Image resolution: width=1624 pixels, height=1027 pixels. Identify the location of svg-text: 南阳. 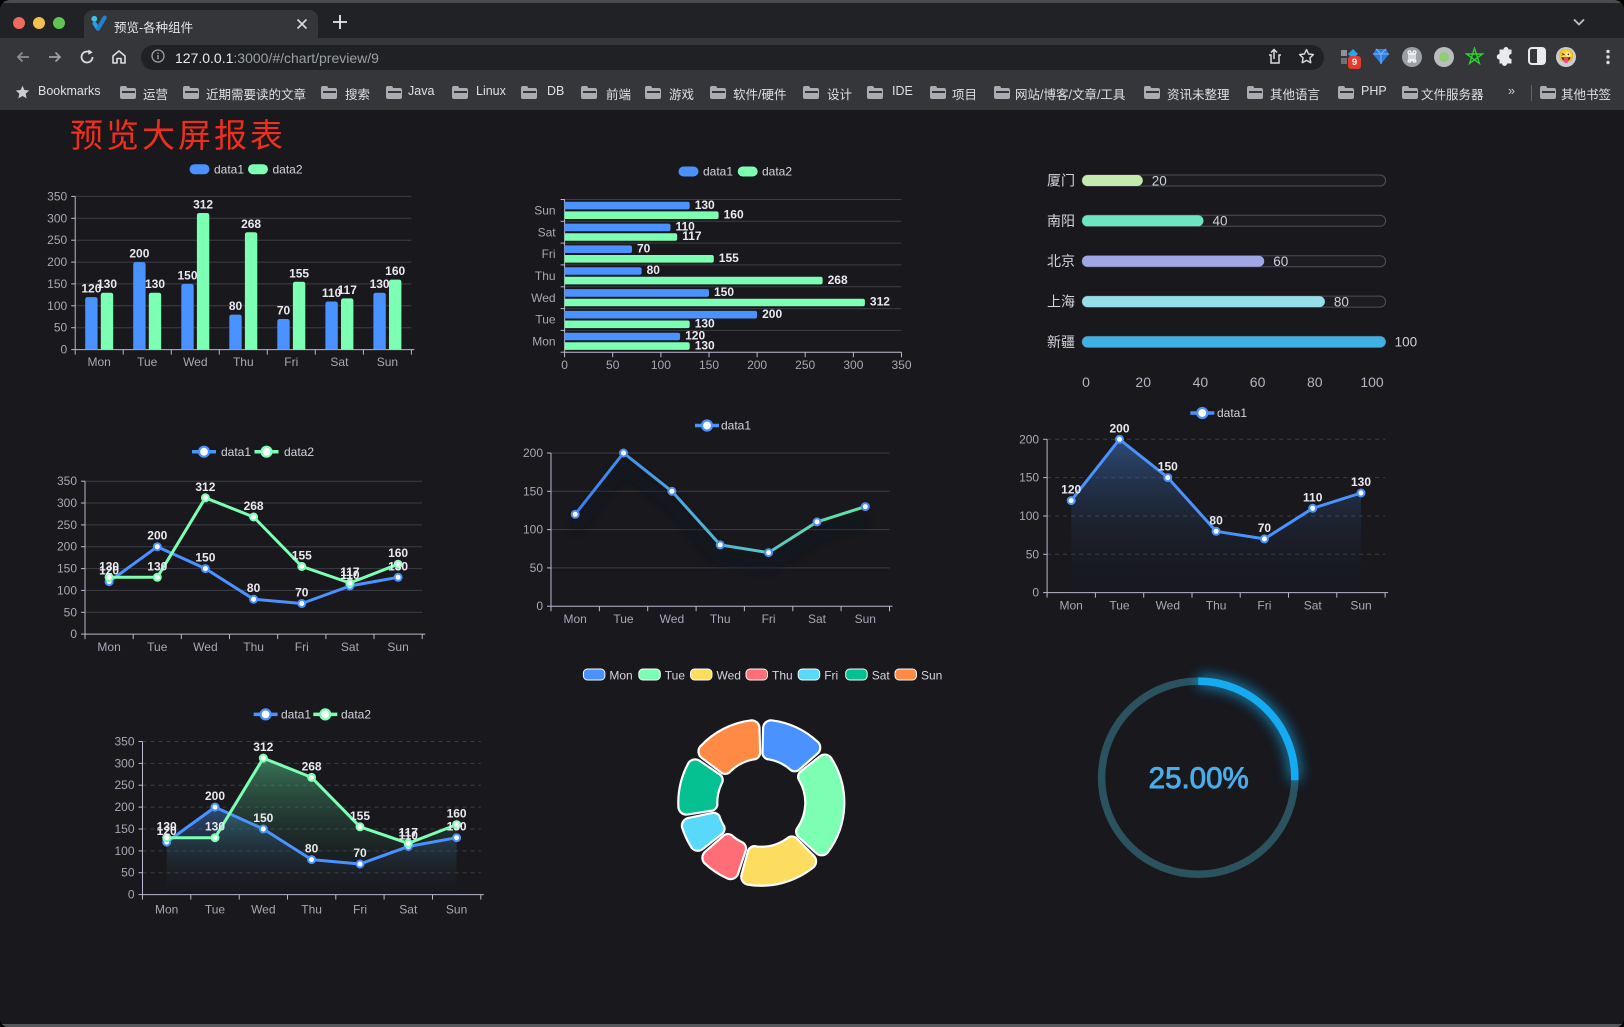
(1061, 221).